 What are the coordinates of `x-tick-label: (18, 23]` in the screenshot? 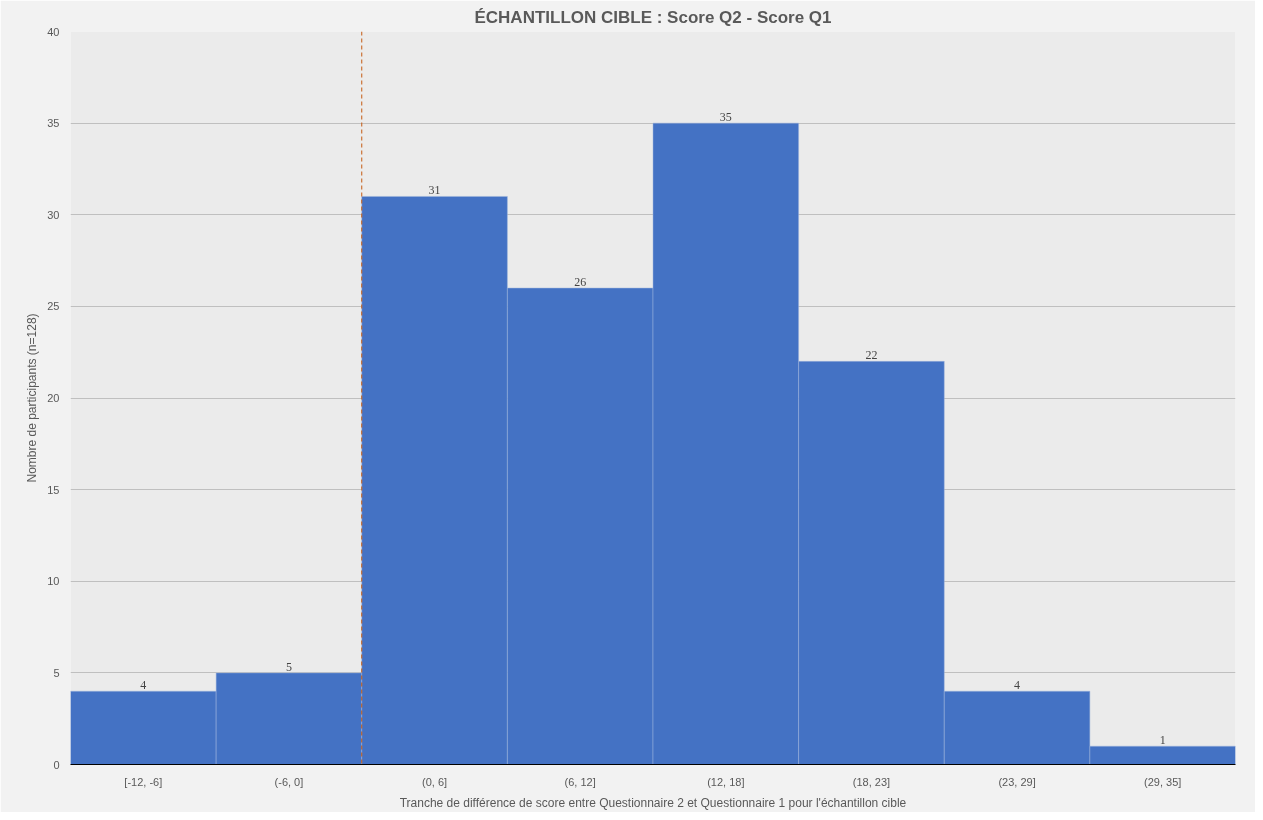 It's located at (871, 781).